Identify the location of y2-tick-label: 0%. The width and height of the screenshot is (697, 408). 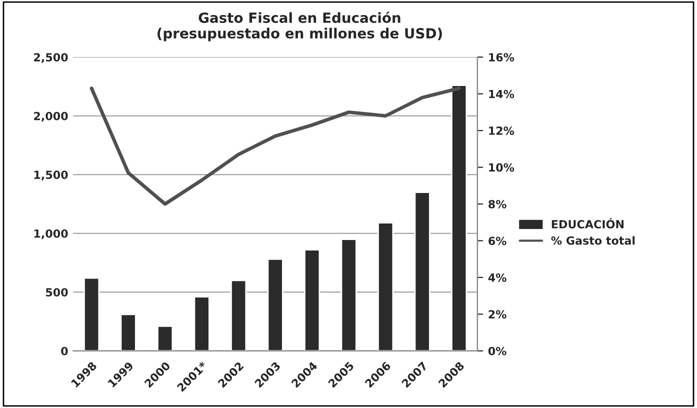
(497, 351).